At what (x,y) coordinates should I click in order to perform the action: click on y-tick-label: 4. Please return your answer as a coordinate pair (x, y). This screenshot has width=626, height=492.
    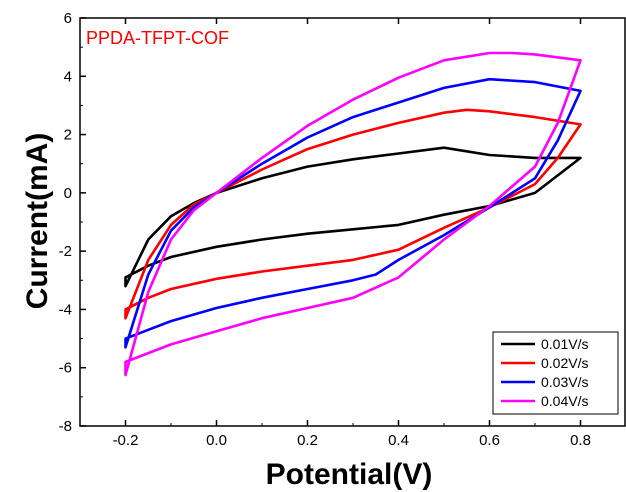
    Looking at the image, I should click on (68, 76).